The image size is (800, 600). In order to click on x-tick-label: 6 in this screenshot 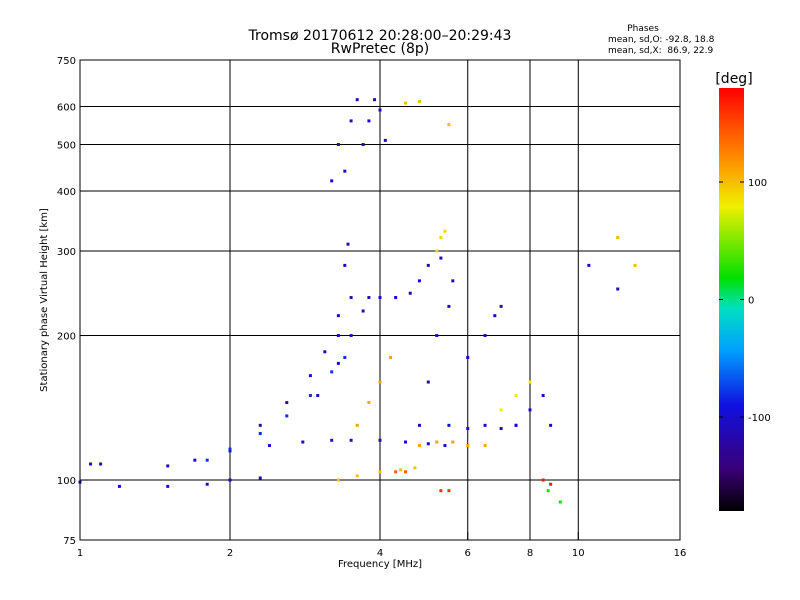, I will do `click(468, 553)`.